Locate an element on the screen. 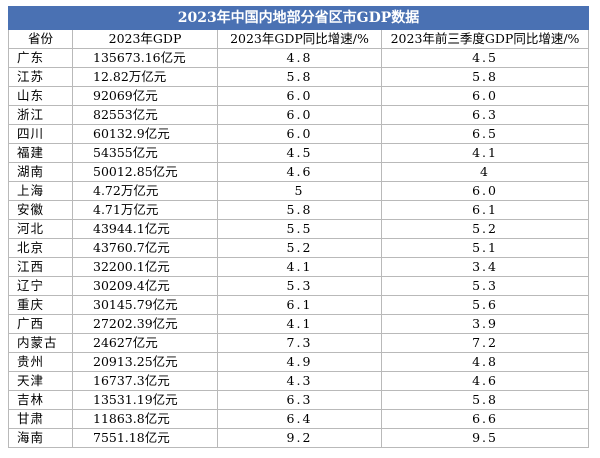  growth-2023-cell: 4.5 is located at coordinates (299, 153).